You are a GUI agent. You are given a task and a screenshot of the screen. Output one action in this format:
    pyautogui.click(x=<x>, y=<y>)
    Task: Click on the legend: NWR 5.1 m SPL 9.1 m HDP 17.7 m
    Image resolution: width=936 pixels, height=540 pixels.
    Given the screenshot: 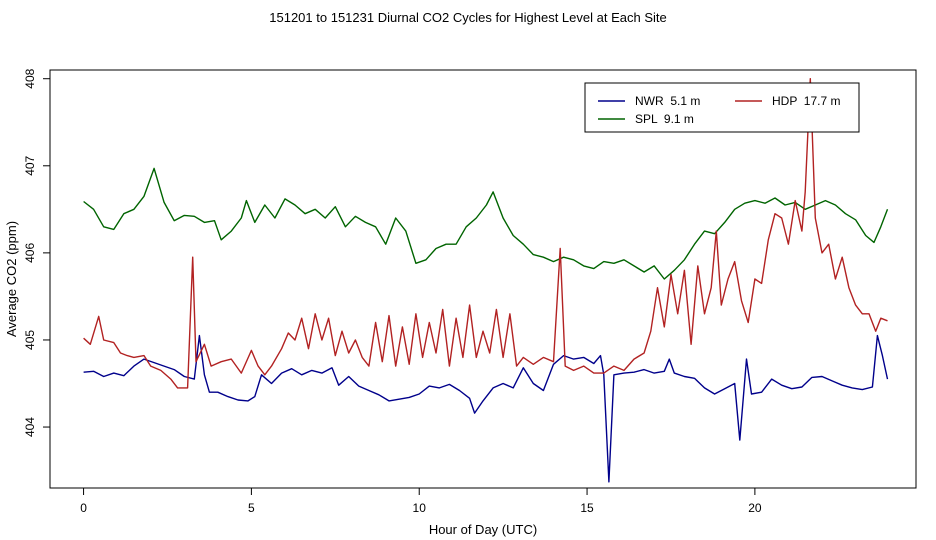 What is the action you would take?
    pyautogui.click(x=722, y=107)
    